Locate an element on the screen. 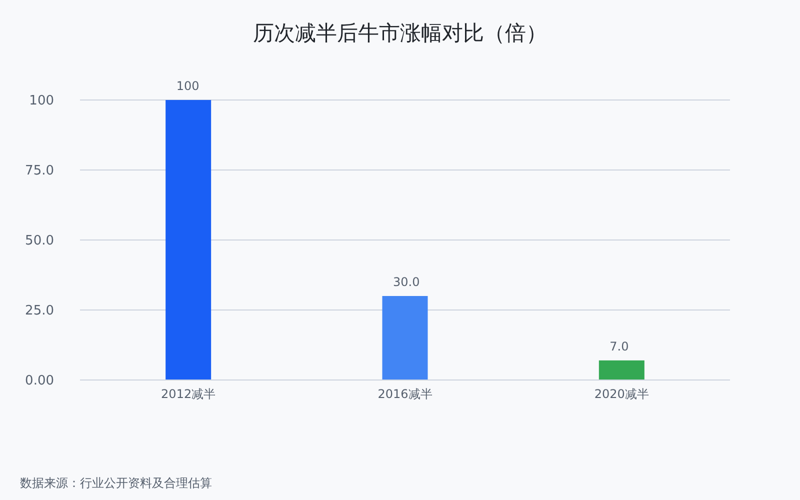  data-label: 30.0 is located at coordinates (406, 282).